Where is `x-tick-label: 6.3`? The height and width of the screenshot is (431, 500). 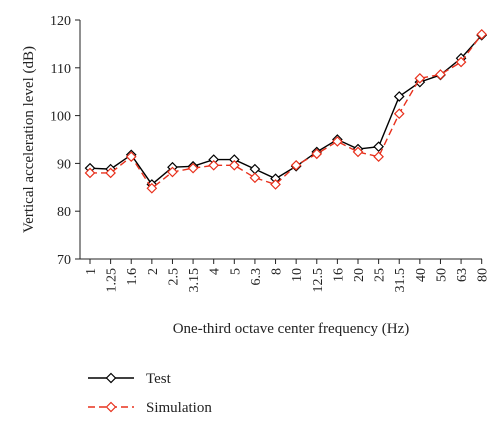
x-tick-label: 6.3 is located at coordinates (256, 277).